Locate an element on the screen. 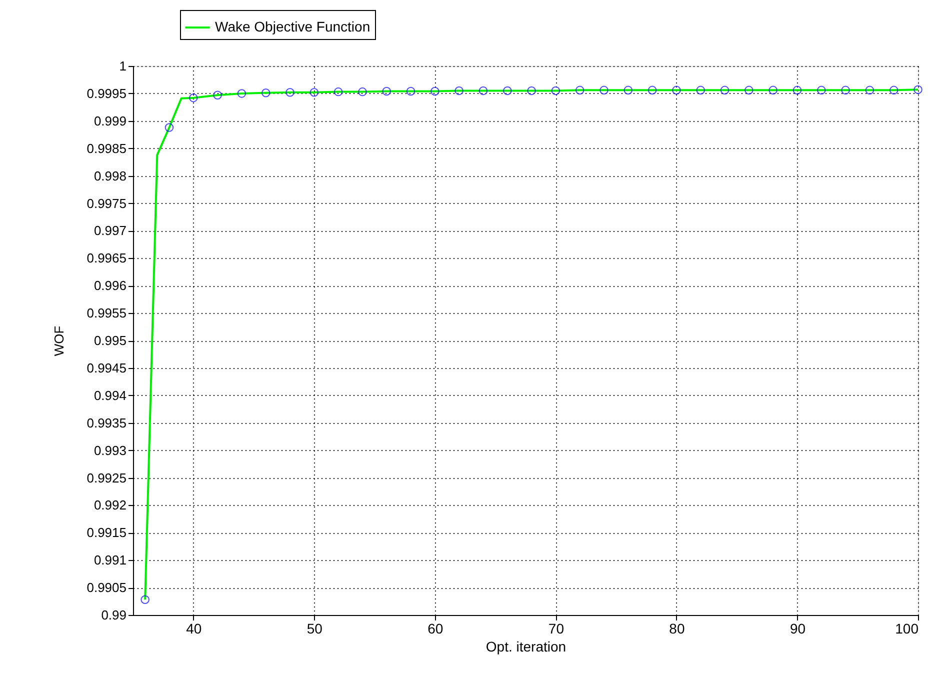 Image resolution: width=940 pixels, height=675 pixels. y-tick-label: 0.9925 is located at coordinates (106, 478).